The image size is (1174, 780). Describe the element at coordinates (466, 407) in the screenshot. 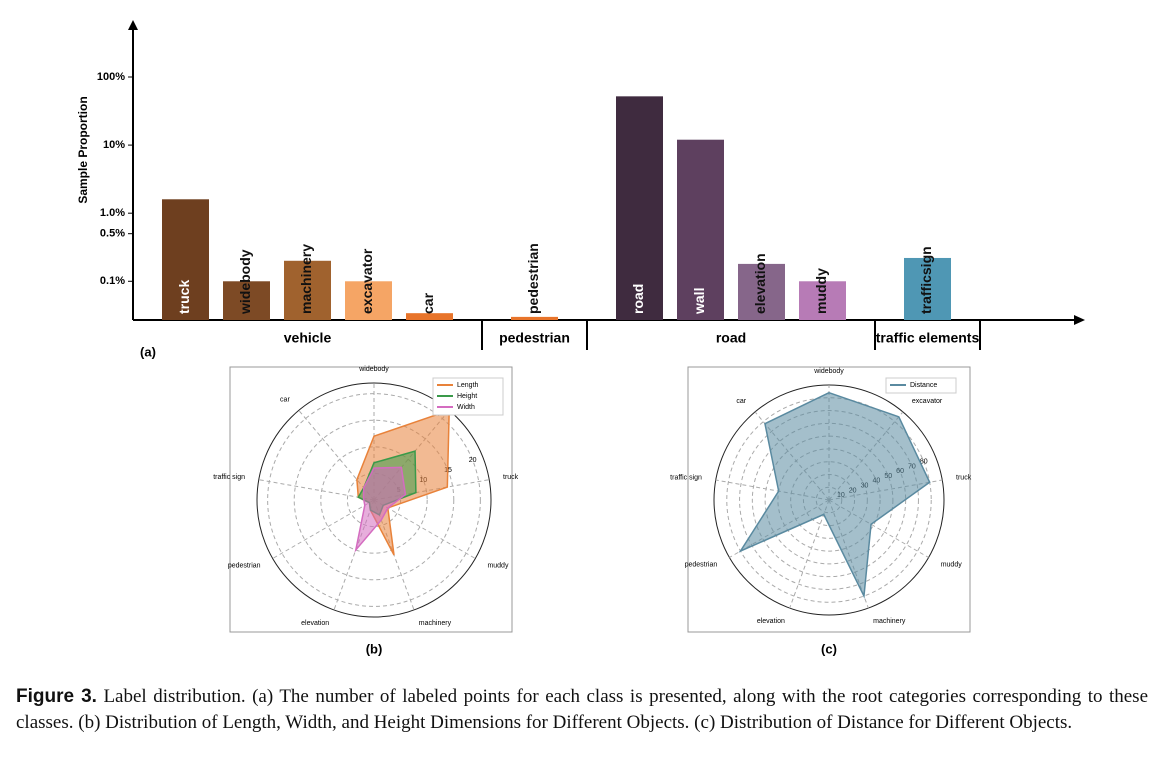

I see `legend-label: Width` at that location.